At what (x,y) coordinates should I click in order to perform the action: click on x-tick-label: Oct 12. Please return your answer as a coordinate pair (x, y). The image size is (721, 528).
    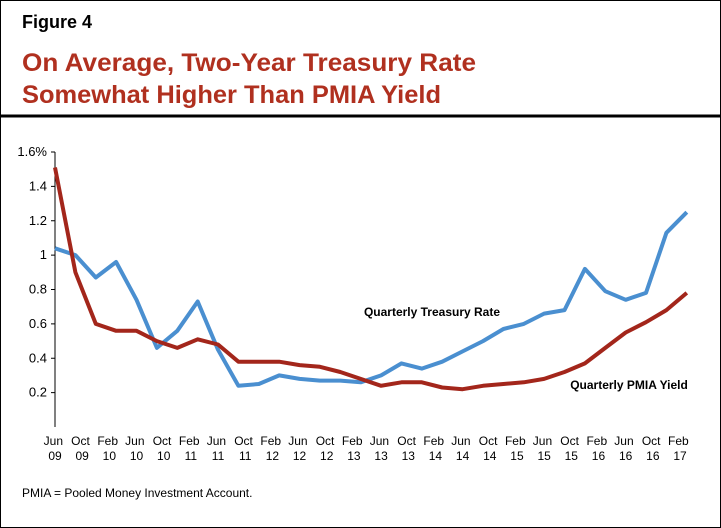
    Looking at the image, I should click on (327, 448).